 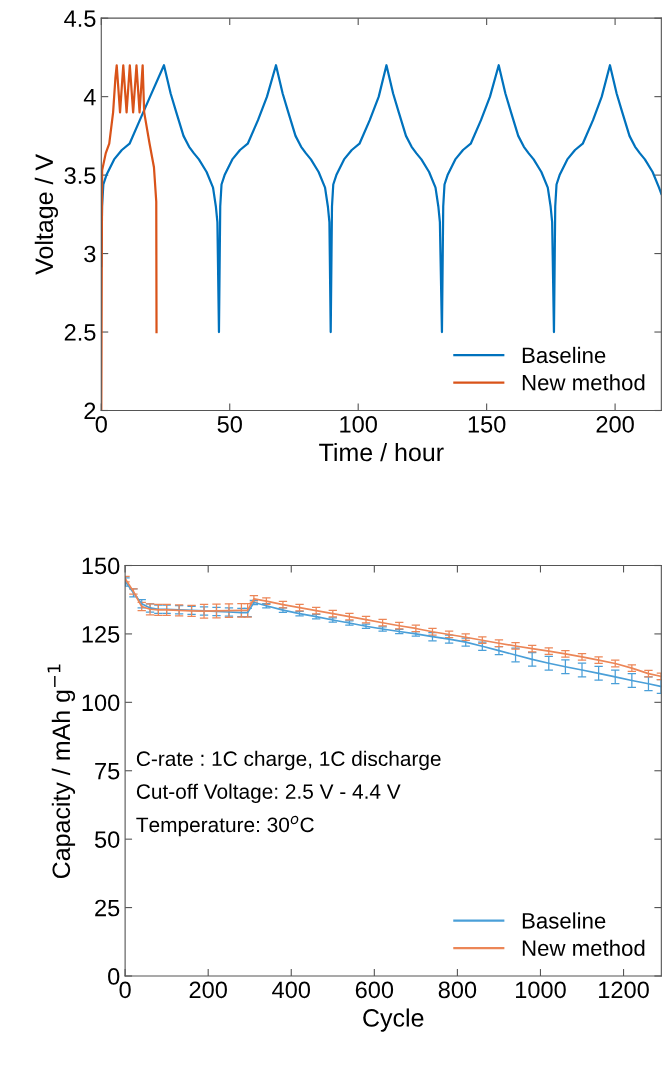 I want to click on y-tick-label: 0, so click(x=114, y=976).